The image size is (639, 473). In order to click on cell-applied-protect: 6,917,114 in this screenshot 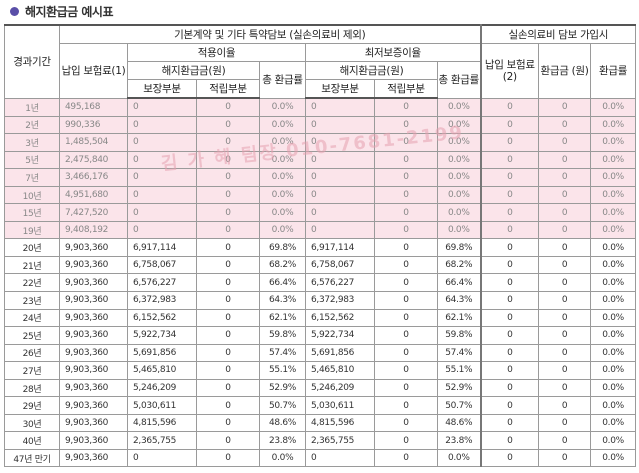, I will do `click(162, 248)`.